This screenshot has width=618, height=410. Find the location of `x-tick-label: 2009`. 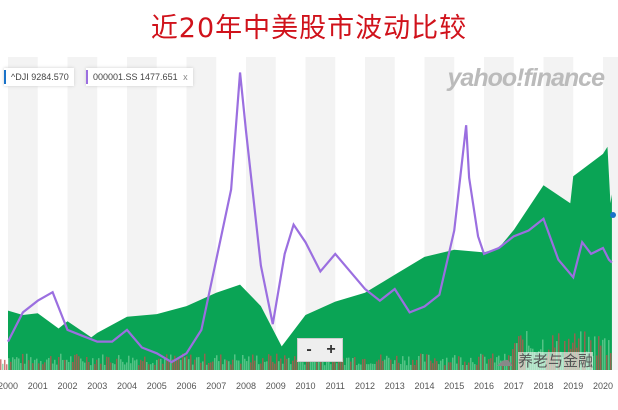

x-tick-label: 2009 is located at coordinates (276, 386).